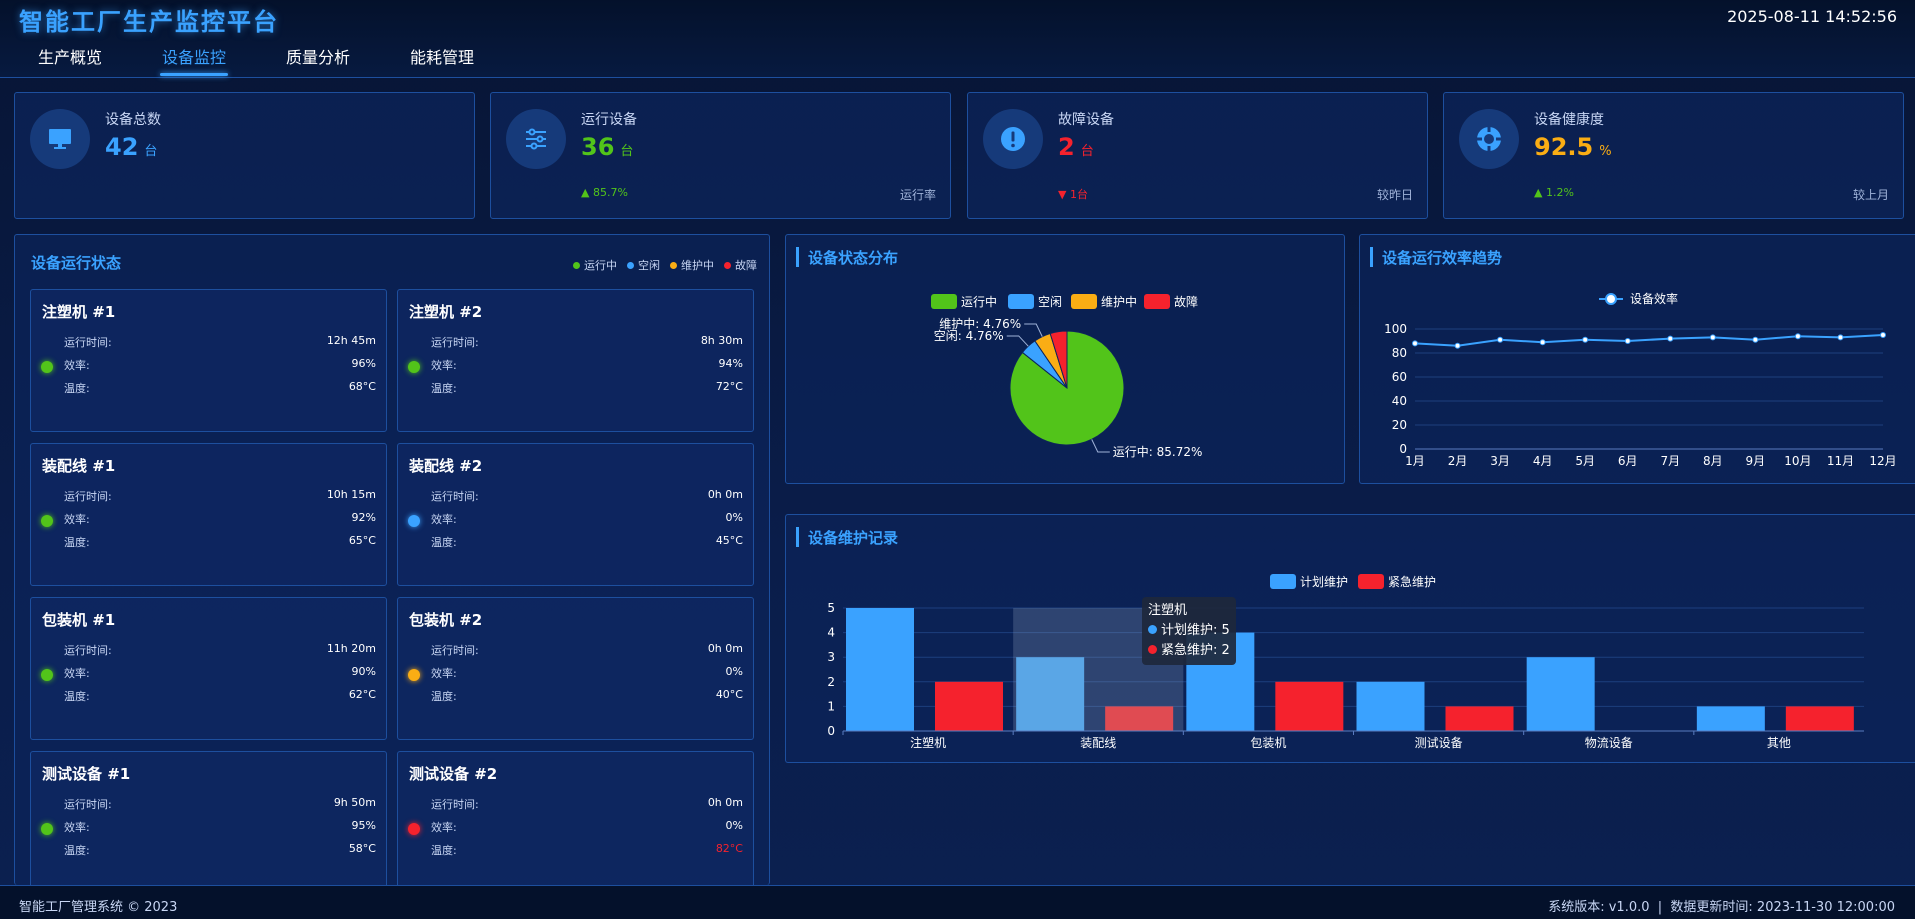 The image size is (1915, 919). Describe the element at coordinates (1098, 743) in the screenshot. I see `x-tick-label: 装配线` at that location.